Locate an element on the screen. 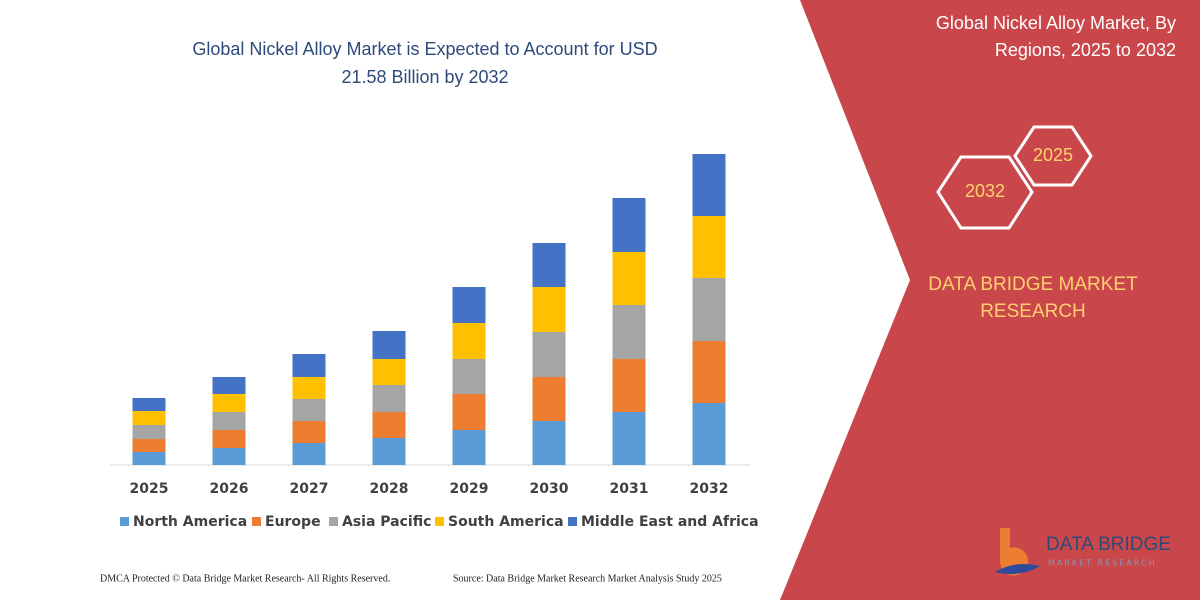 The image size is (1200, 604). x-tick-label: 2025 is located at coordinates (149, 489).